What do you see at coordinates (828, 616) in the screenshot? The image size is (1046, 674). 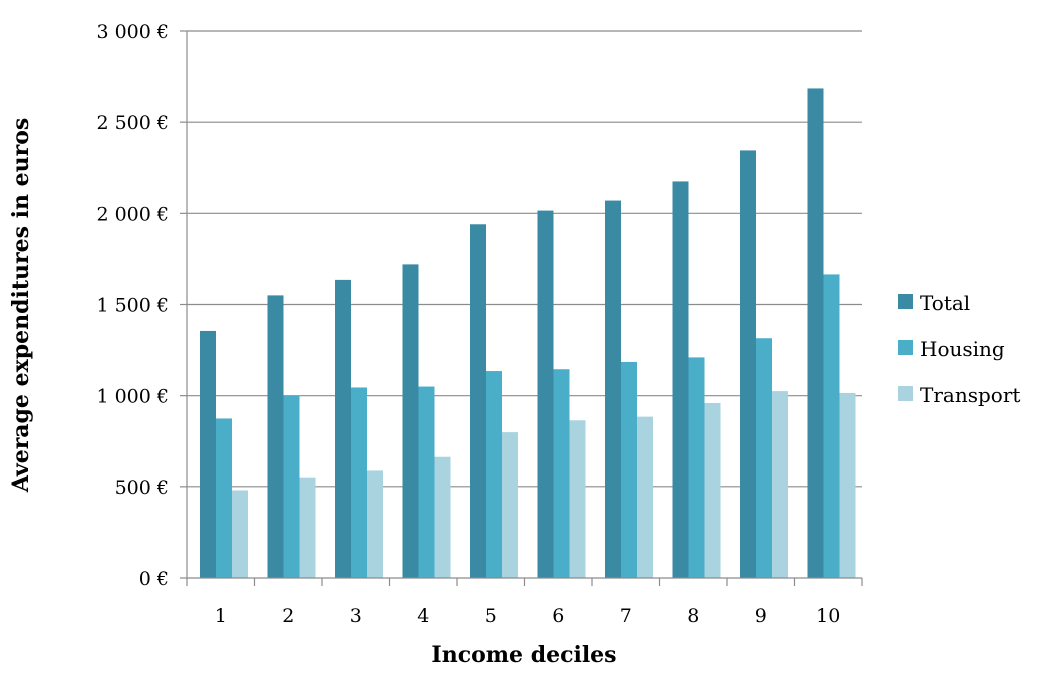 I see `x-tick-label: 10` at bounding box center [828, 616].